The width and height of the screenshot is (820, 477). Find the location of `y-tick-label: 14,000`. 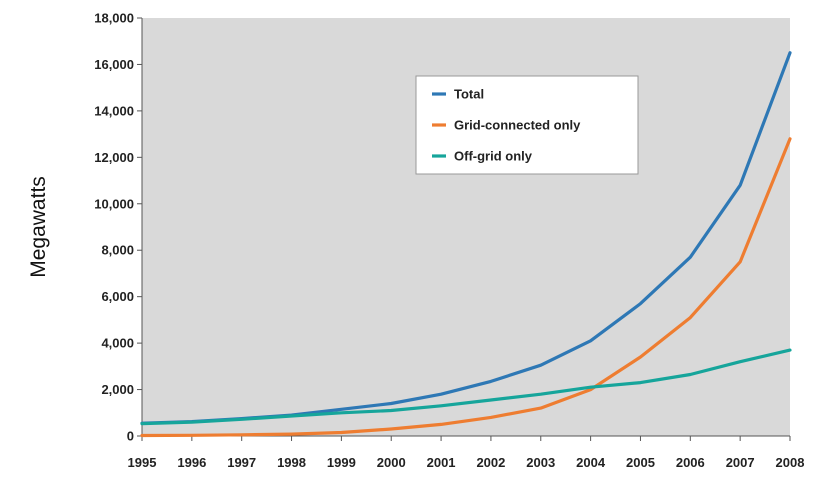

y-tick-label: 14,000 is located at coordinates (114, 110).